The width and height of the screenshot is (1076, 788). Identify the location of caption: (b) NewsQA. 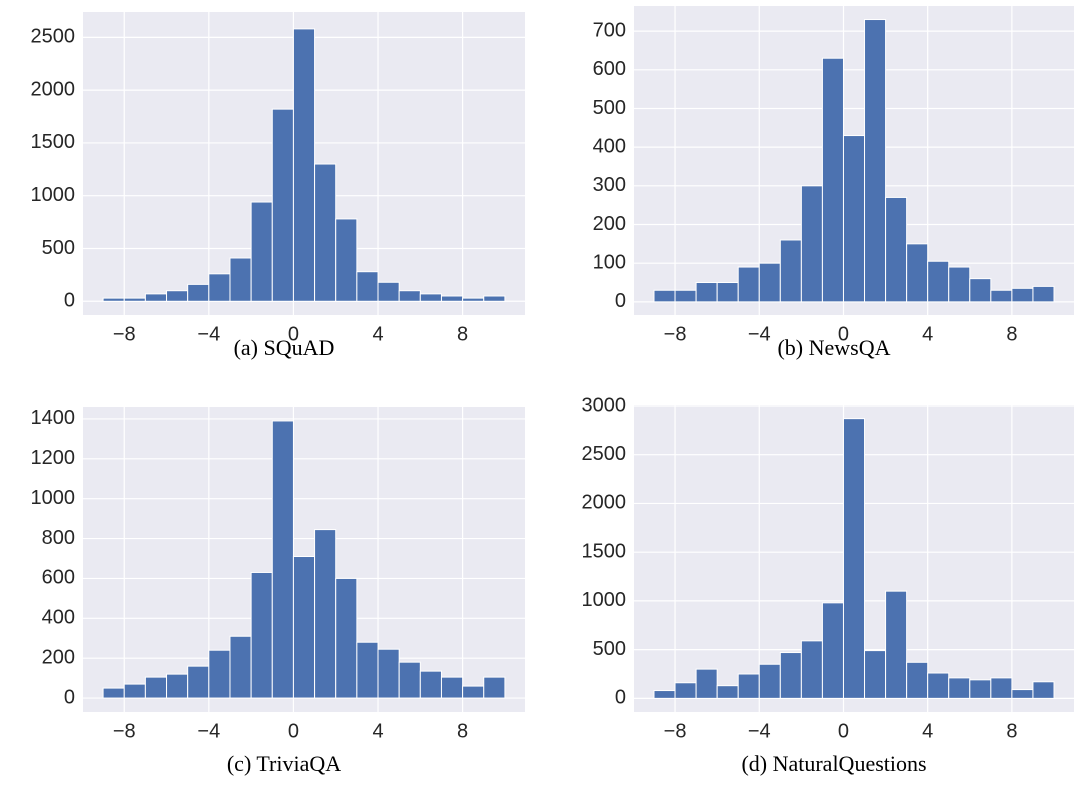
(833, 347).